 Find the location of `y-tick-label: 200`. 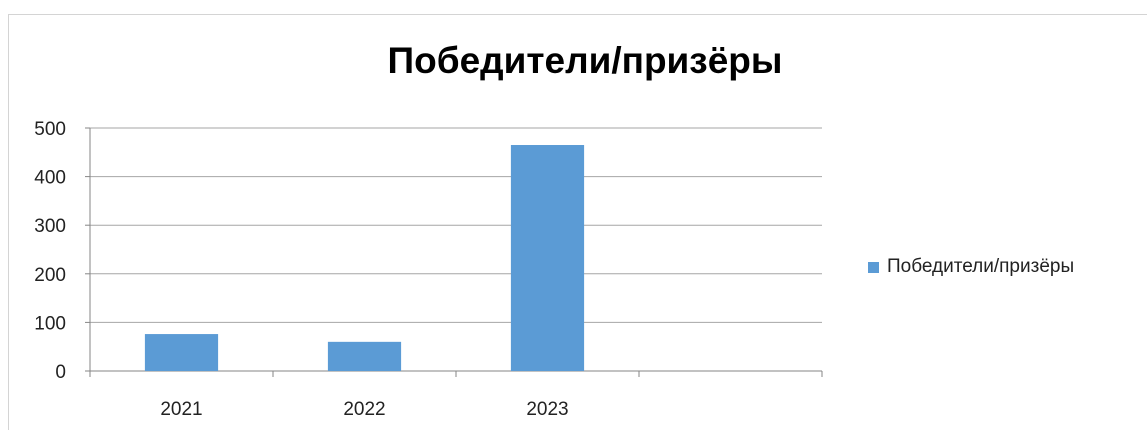

y-tick-label: 200 is located at coordinates (50, 275).